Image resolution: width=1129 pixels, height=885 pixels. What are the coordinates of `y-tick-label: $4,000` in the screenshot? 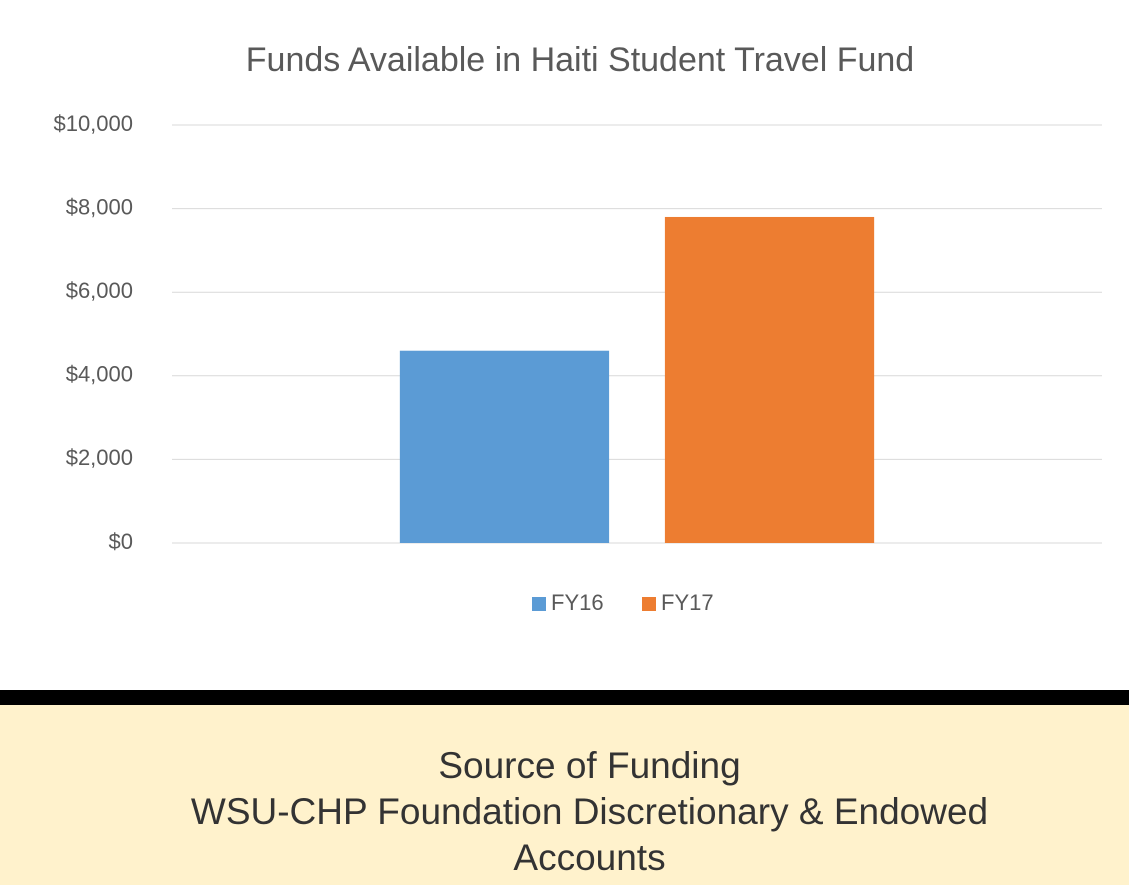 It's located at (99, 374).